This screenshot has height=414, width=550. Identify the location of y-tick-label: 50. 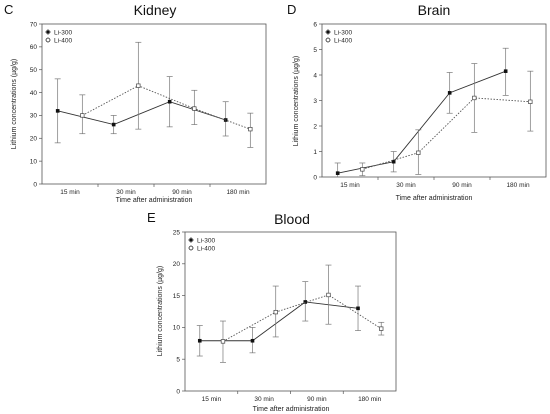
(34, 70).